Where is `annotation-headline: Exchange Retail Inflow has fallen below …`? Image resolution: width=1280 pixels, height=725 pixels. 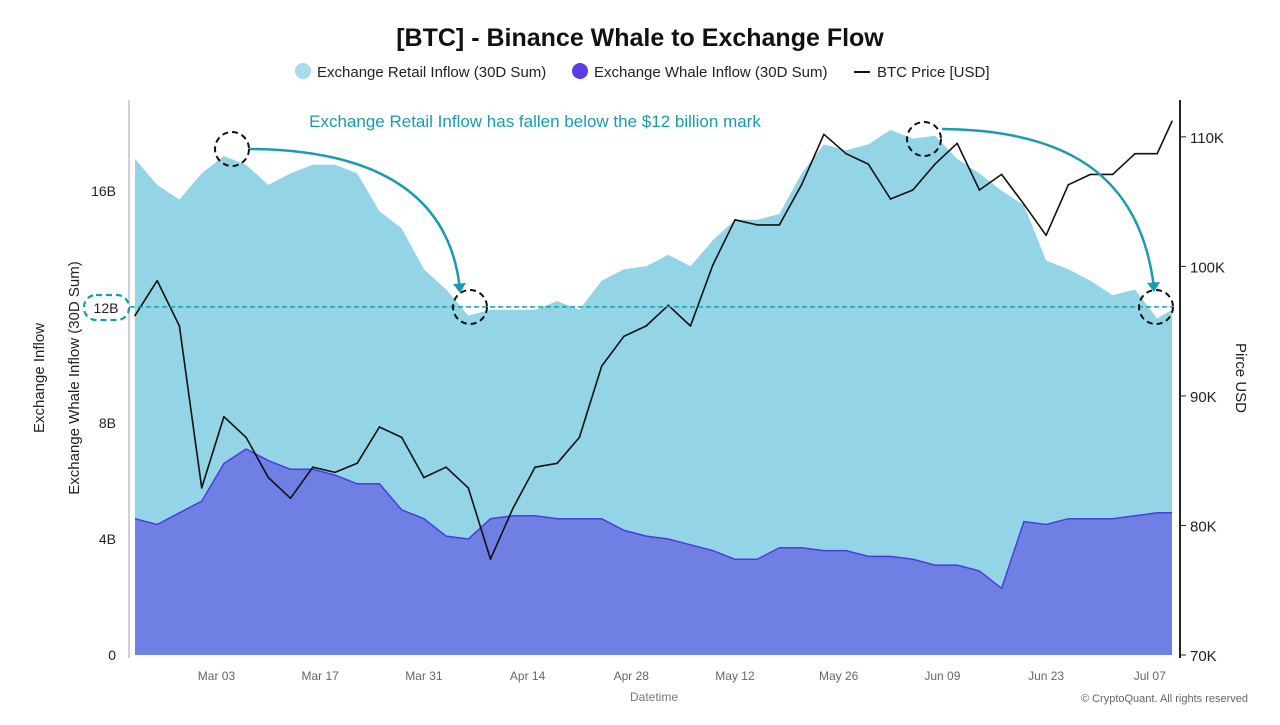 annotation-headline: Exchange Retail Inflow has fallen below … is located at coordinates (535, 121).